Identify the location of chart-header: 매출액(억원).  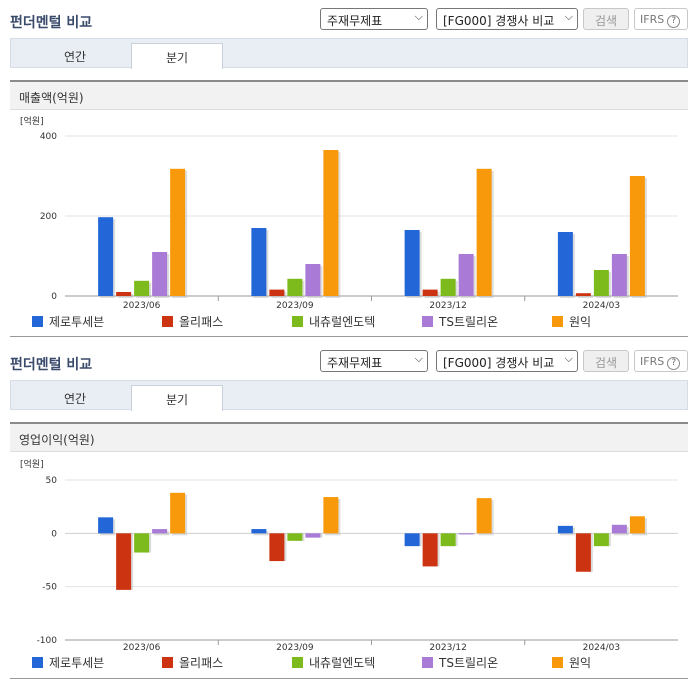
(349, 95).